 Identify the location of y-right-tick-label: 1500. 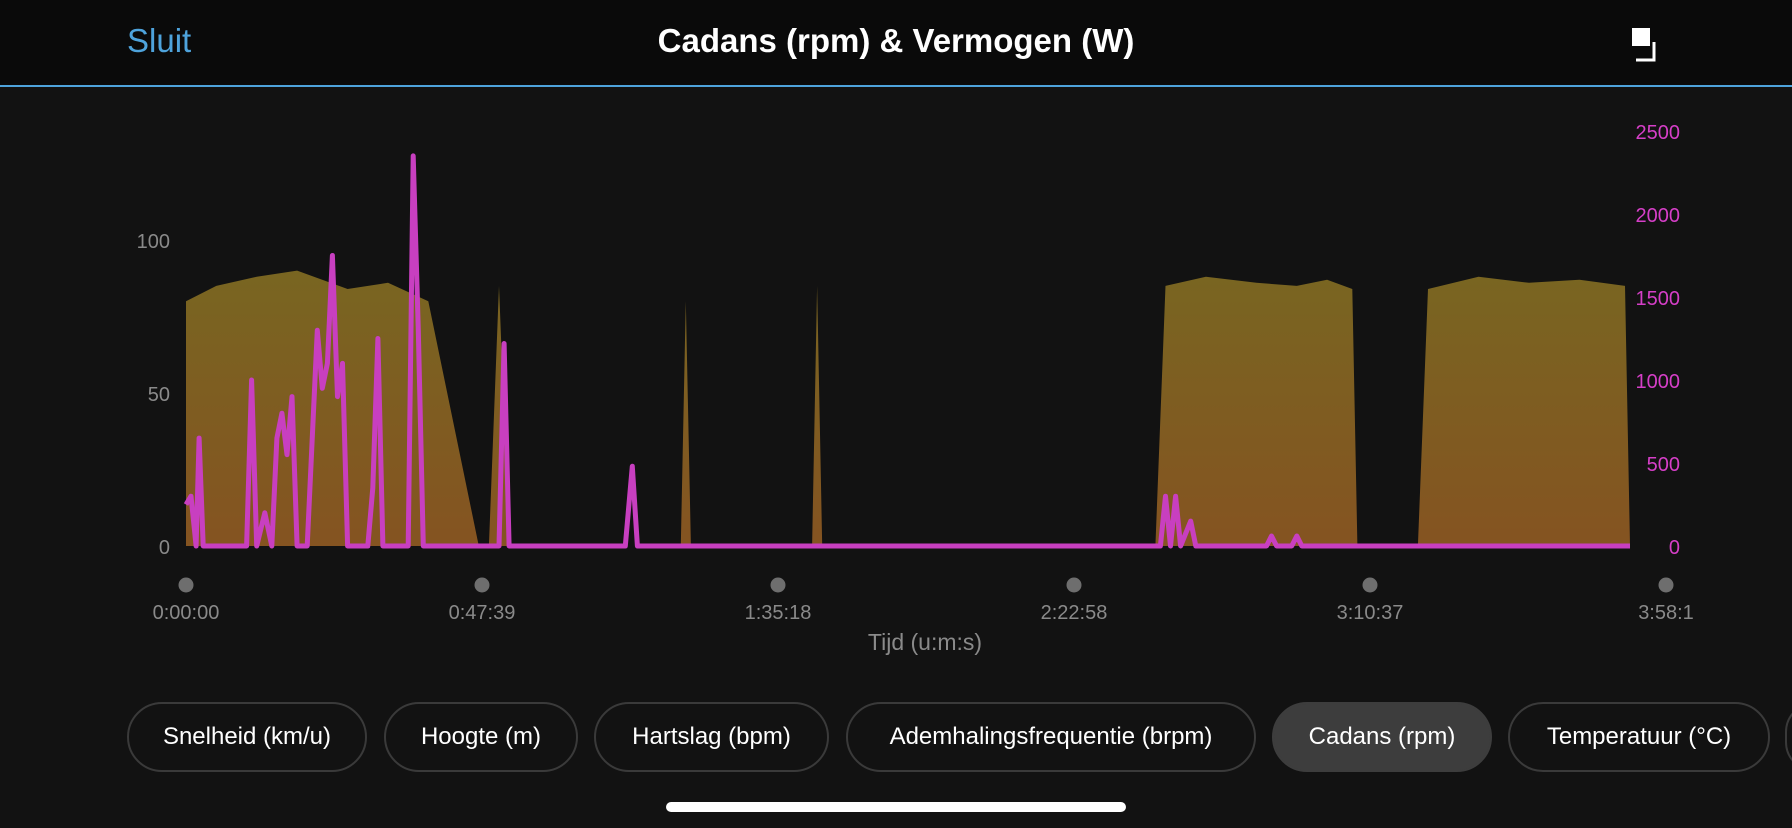
(1658, 299).